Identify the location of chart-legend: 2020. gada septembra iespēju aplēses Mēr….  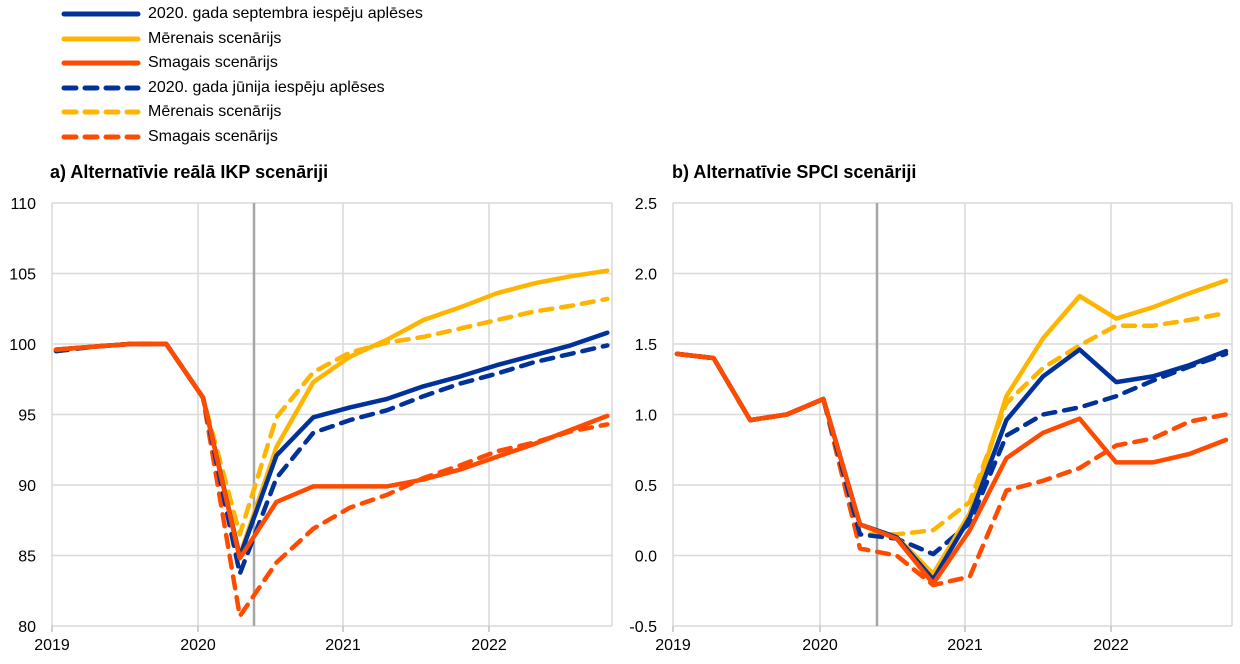
(241, 75).